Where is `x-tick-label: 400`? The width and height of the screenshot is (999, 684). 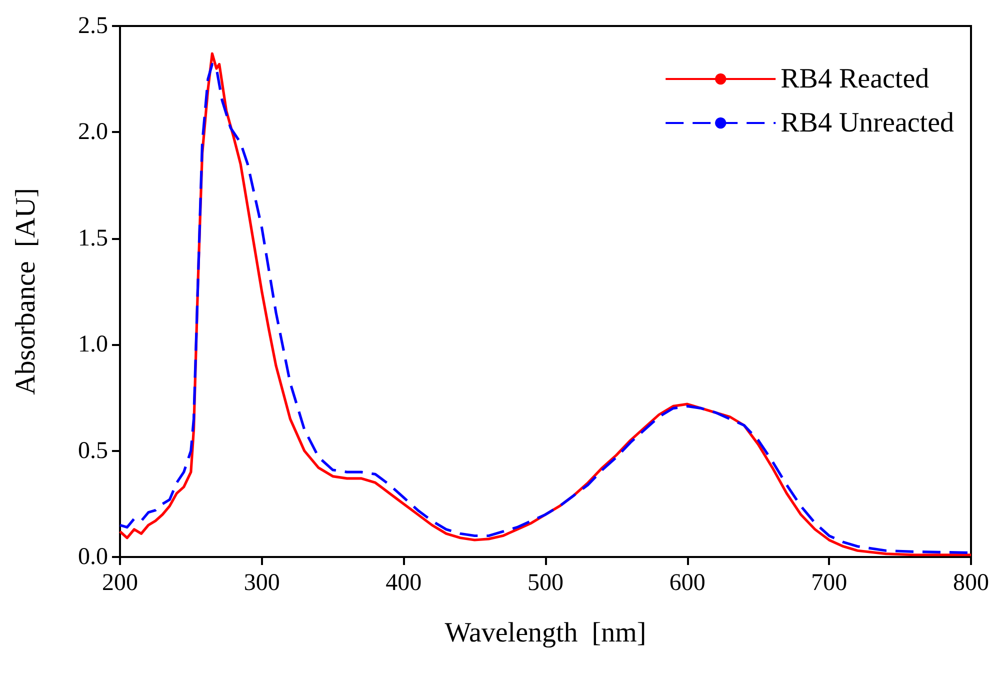 x-tick-label: 400 is located at coordinates (404, 583).